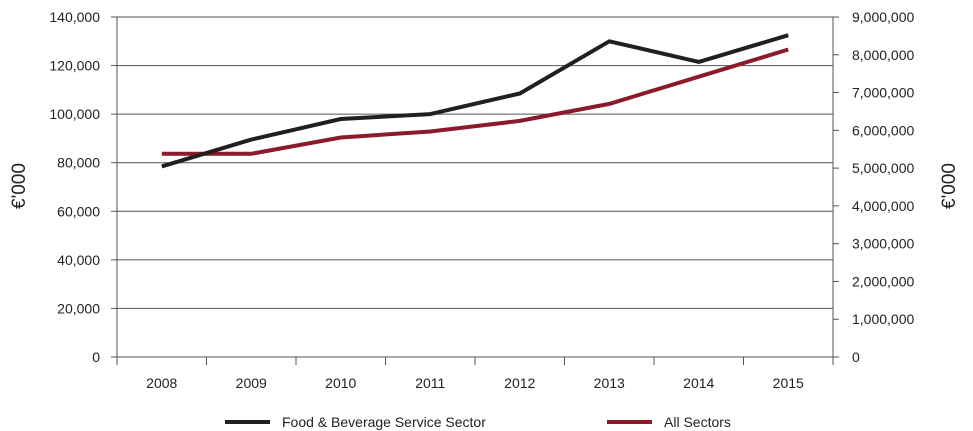 This screenshot has height=431, width=973. I want to click on right-tick-label: 7,000,000, so click(883, 93).